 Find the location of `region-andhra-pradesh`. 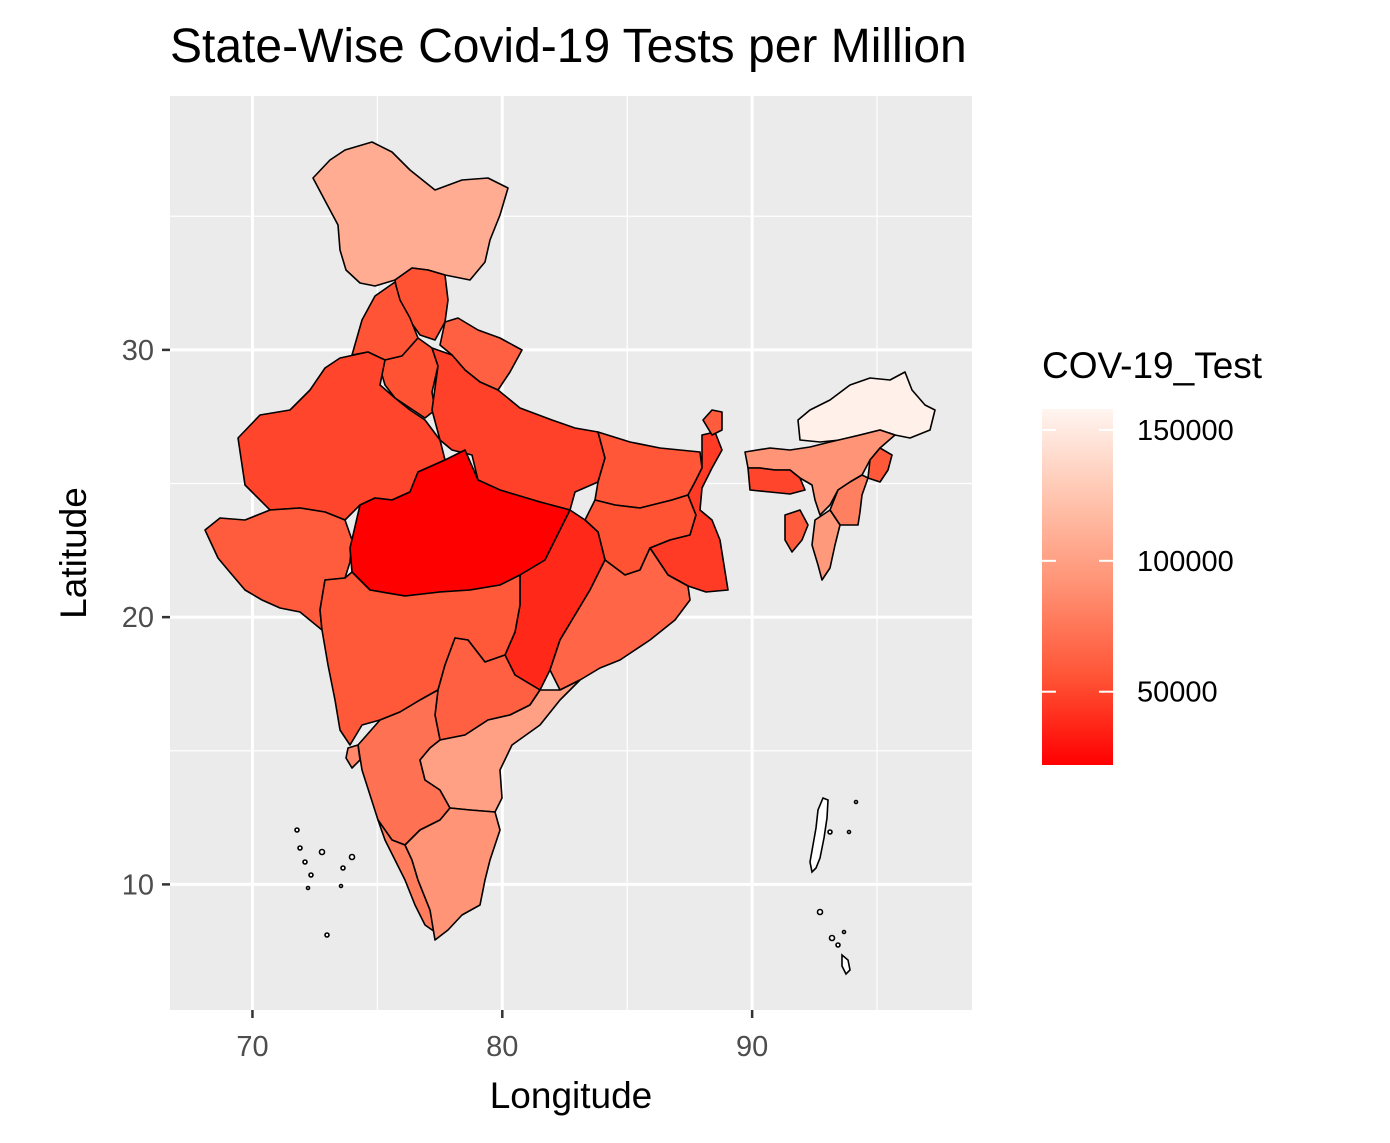

region-andhra-pradesh is located at coordinates (500, 746).